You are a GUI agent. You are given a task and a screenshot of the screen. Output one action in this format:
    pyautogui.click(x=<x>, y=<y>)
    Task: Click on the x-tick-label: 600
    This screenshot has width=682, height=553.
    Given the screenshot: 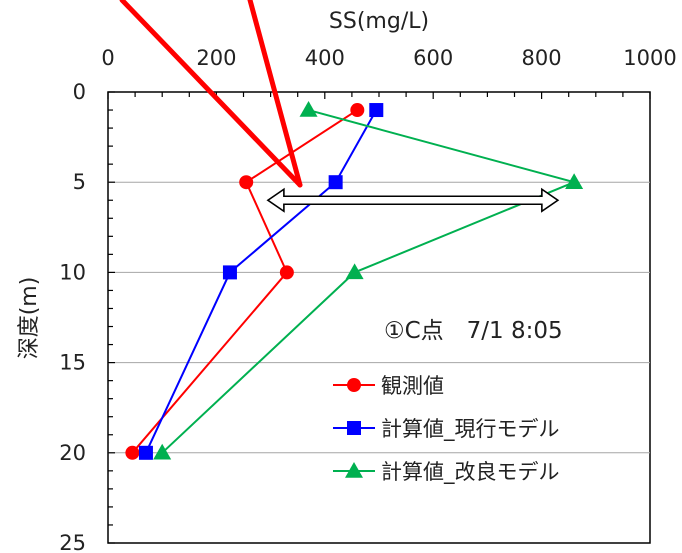 What is the action you would take?
    pyautogui.click(x=433, y=58)
    